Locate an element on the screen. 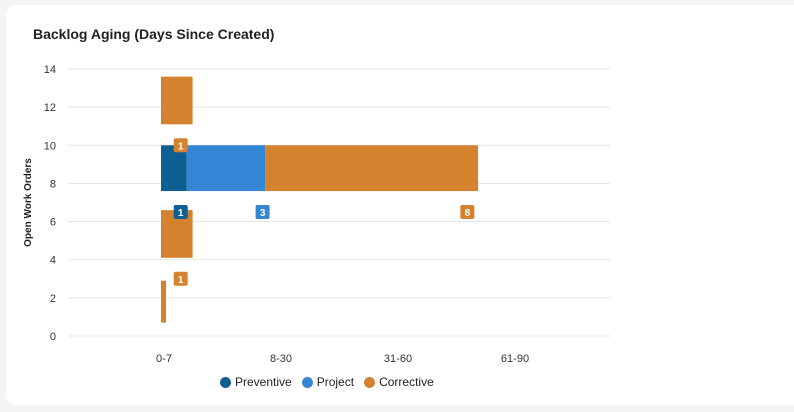 The width and height of the screenshot is (794, 412). y-tick-label: 6 is located at coordinates (53, 223).